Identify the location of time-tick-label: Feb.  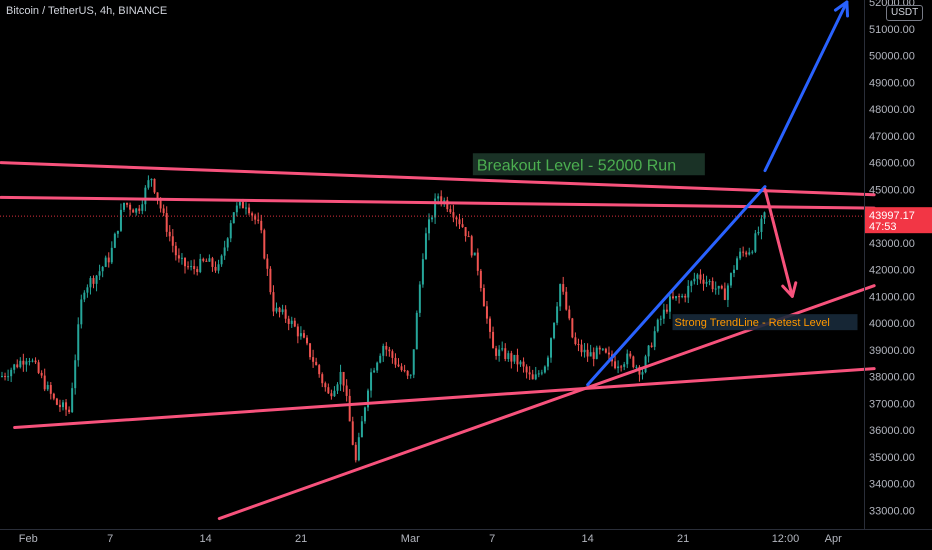
(28, 539).